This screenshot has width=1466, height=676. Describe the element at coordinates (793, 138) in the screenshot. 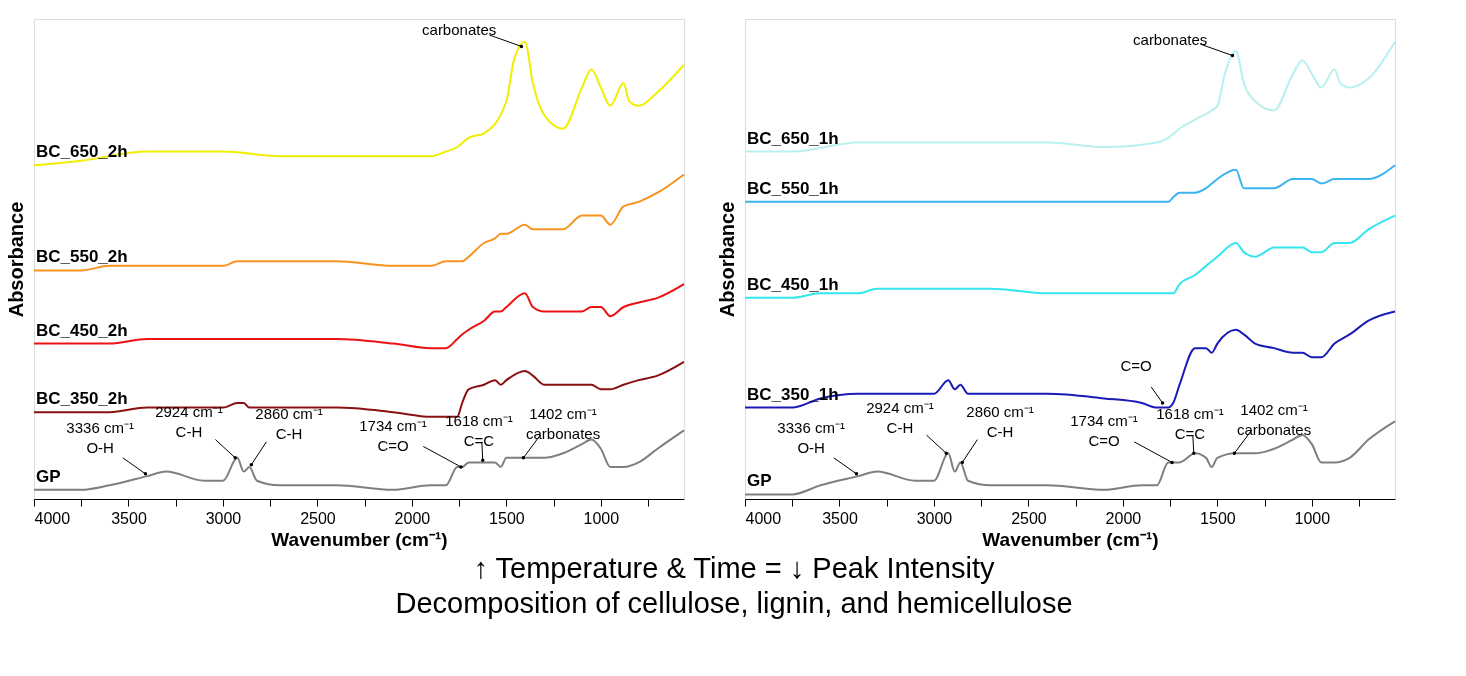

I see `series-label: BC_650_1h` at that location.